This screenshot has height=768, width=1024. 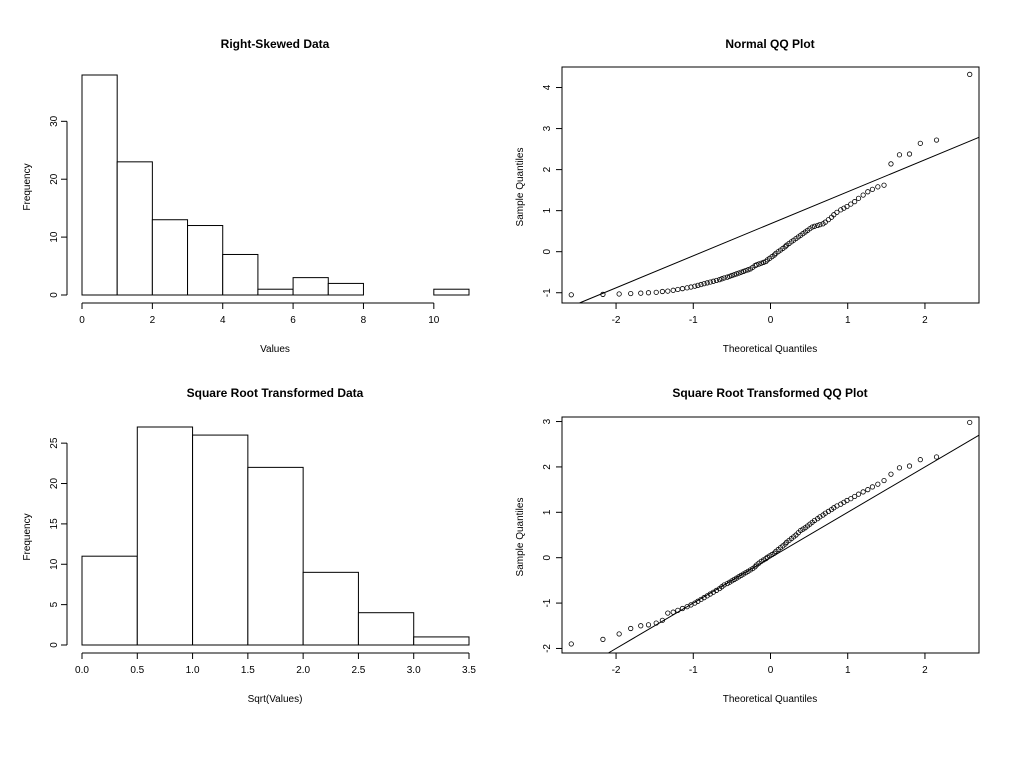 What do you see at coordinates (434, 320) in the screenshot?
I see `x-tick-label: 10` at bounding box center [434, 320].